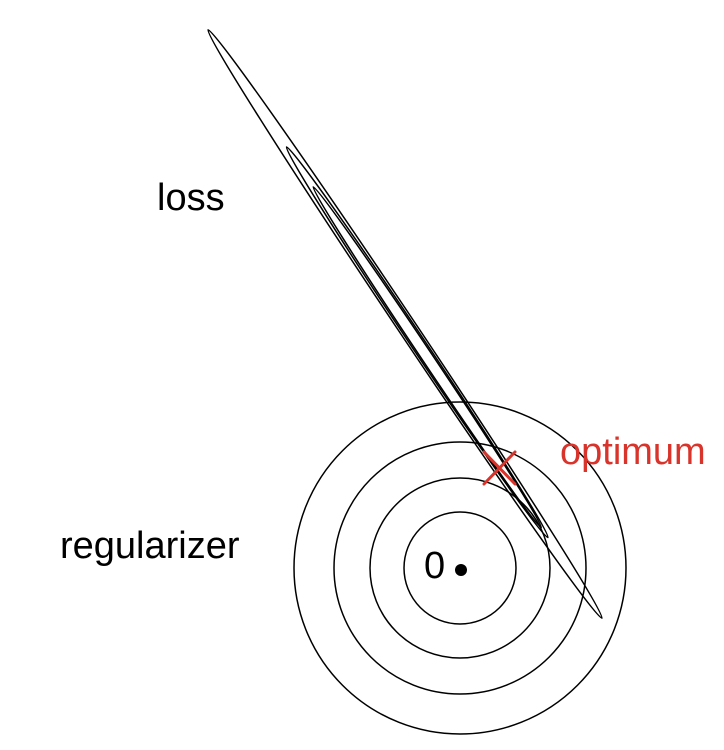 This screenshot has height=750, width=724. What do you see at coordinates (150, 546) in the screenshot?
I see `regularizer-label: regularizer` at bounding box center [150, 546].